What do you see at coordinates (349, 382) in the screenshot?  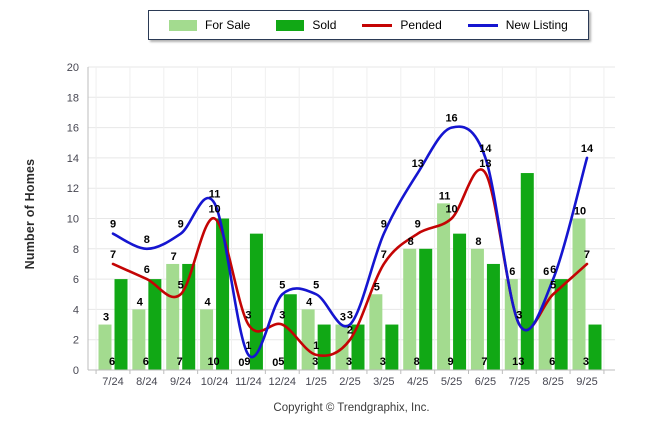 I see `svg-text: 2/25` at bounding box center [349, 382].